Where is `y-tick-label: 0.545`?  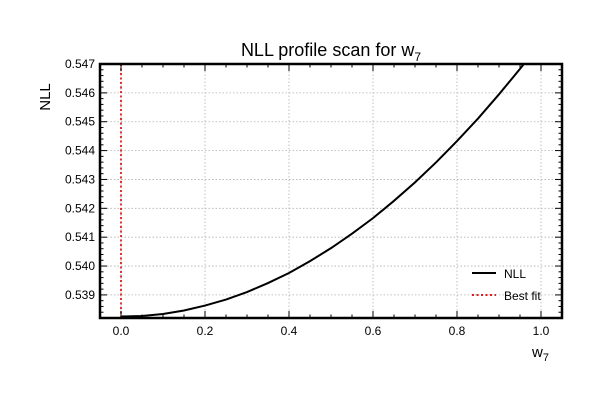
y-tick-label: 0.545 is located at coordinates (80, 122).